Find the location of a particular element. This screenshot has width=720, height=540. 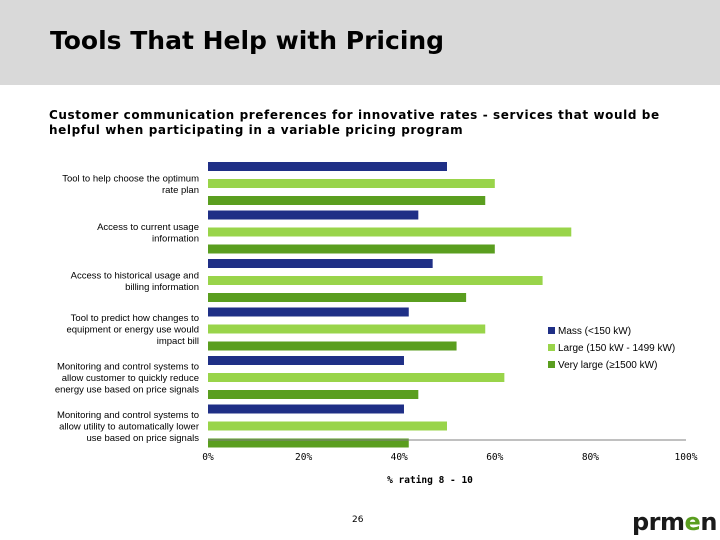

category-label-1-line-1: Tool to help choose the optimum is located at coordinates (130, 178).